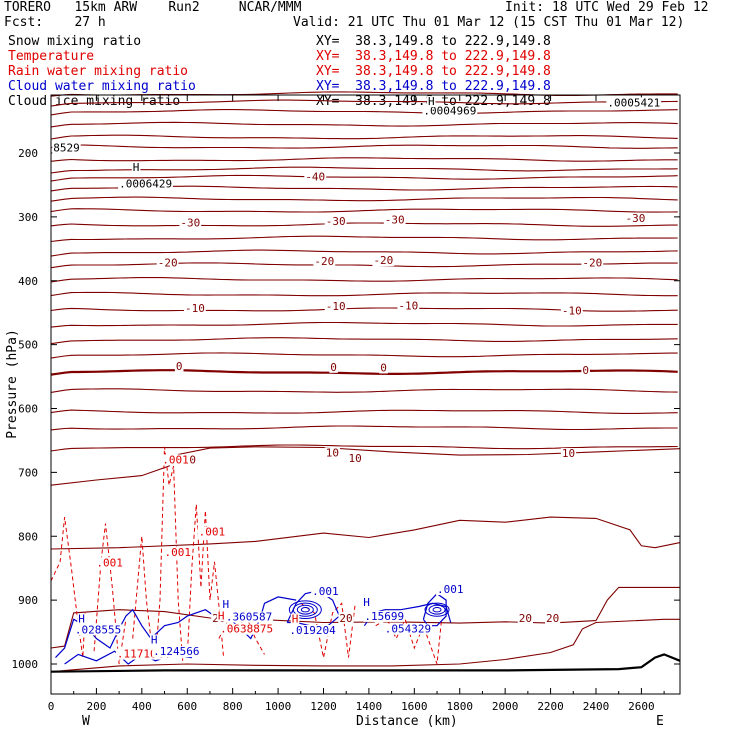  I want to click on x-tick-label: 600, so click(187, 706).